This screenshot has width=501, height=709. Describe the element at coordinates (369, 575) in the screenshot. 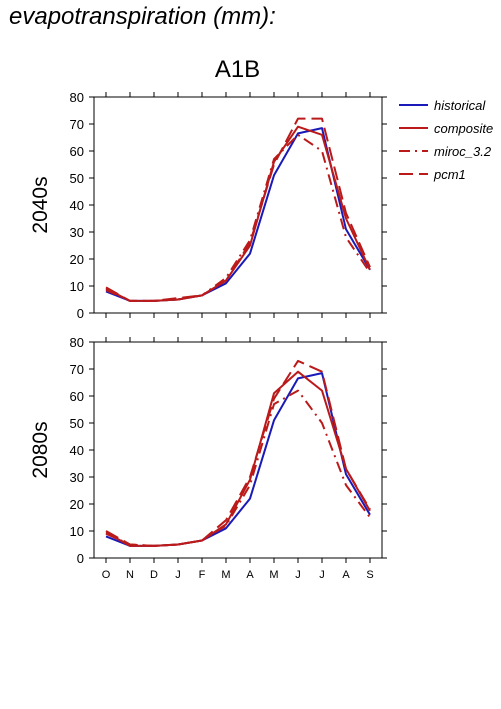

I see `x-tick-label: S` at that location.